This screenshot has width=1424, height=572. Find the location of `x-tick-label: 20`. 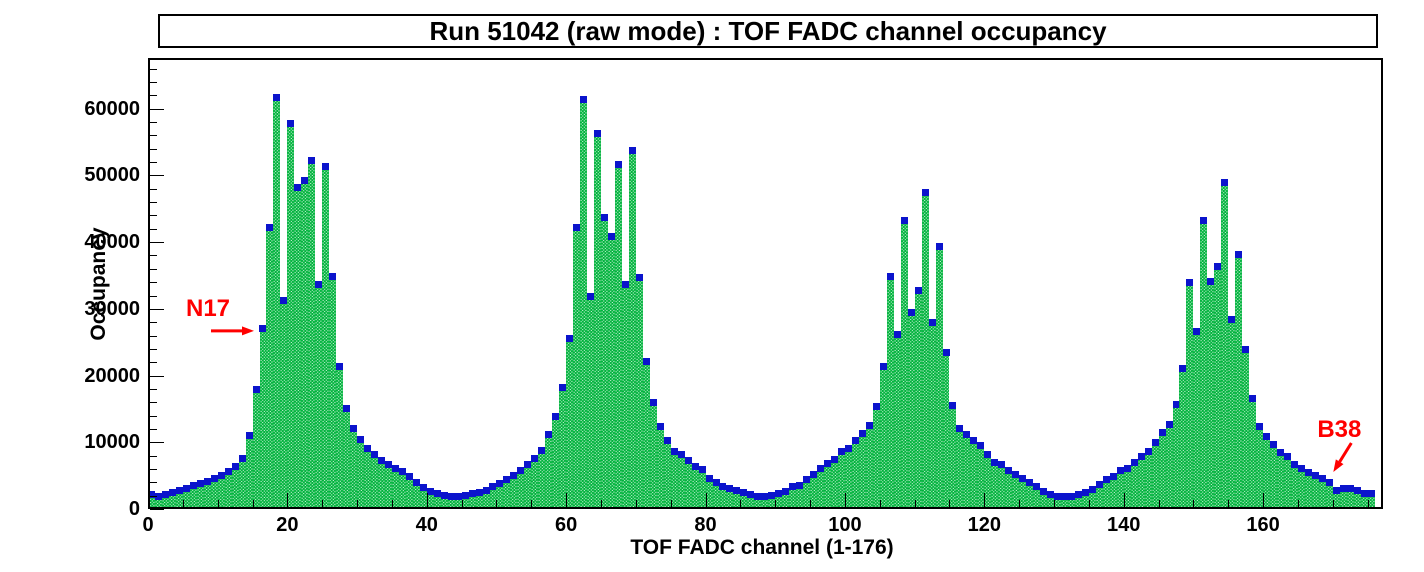

x-tick-label: 20 is located at coordinates (287, 525).